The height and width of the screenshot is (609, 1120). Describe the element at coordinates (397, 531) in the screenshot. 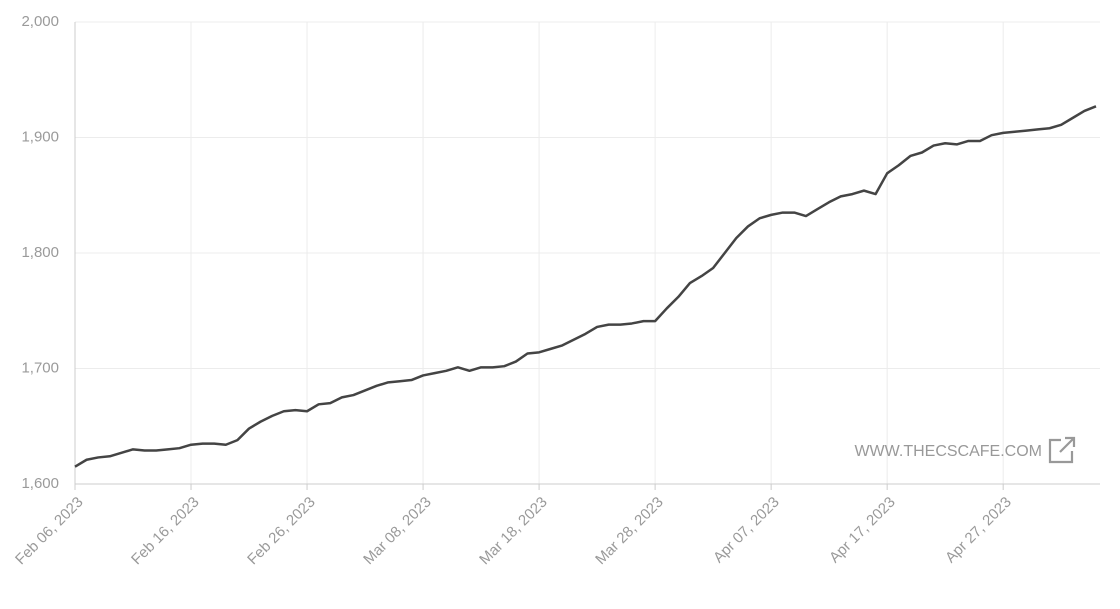

I see `x-tick-label: Mar 08, 2023` at that location.